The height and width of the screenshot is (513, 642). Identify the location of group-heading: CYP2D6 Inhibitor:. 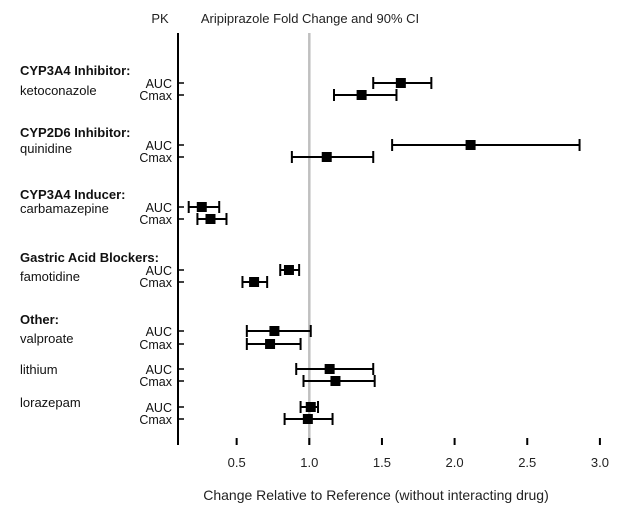
(75, 132).